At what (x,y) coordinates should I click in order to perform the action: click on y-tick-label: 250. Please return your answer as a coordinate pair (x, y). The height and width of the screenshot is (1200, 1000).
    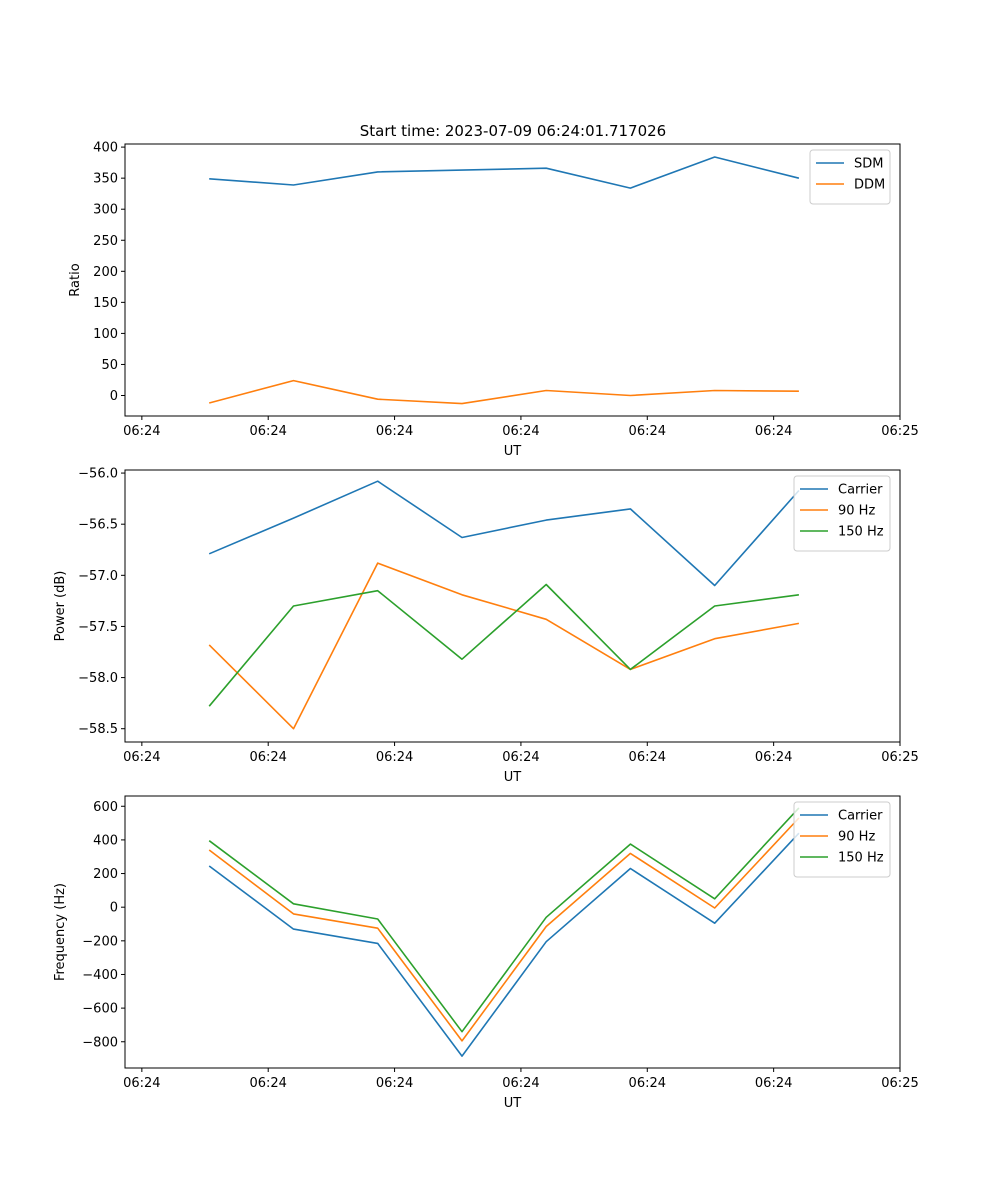
    Looking at the image, I should click on (105, 241).